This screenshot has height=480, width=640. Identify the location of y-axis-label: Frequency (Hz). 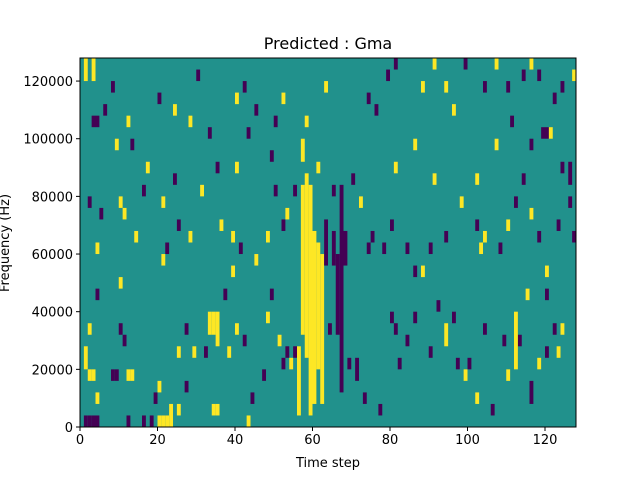
(6, 243).